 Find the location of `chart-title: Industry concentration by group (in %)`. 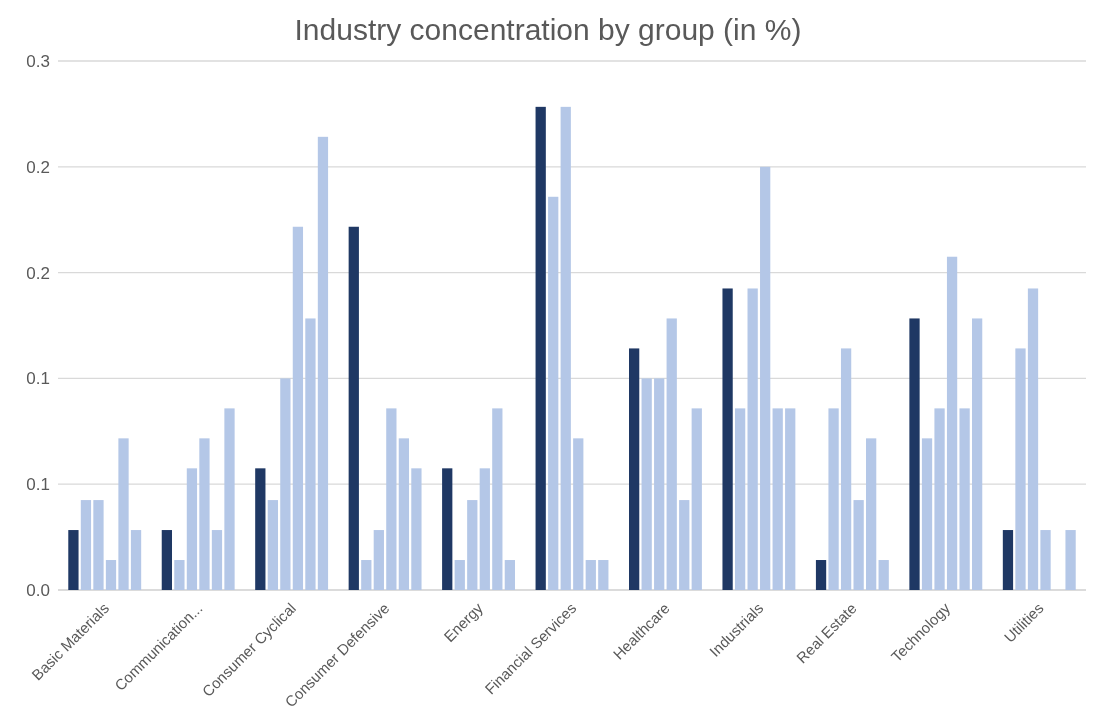

chart-title: Industry concentration by group (in %) is located at coordinates (548, 29).